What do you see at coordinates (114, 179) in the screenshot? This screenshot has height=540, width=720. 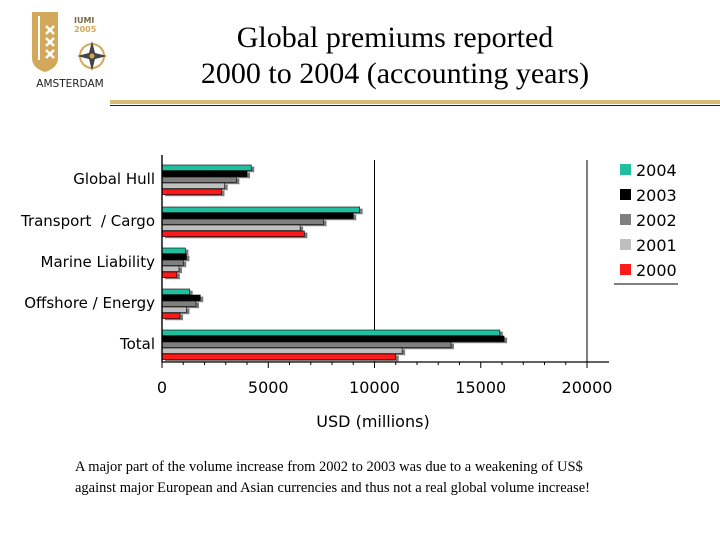 I see `category-label-0: Global Hull` at bounding box center [114, 179].